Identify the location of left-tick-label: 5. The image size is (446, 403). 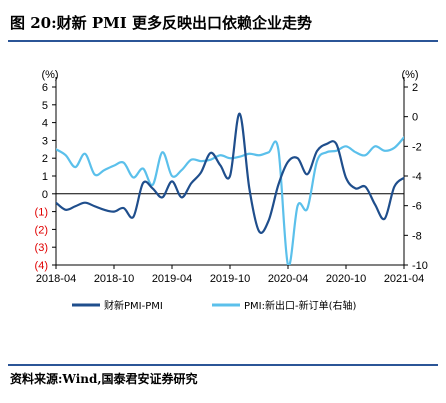
(45, 106).